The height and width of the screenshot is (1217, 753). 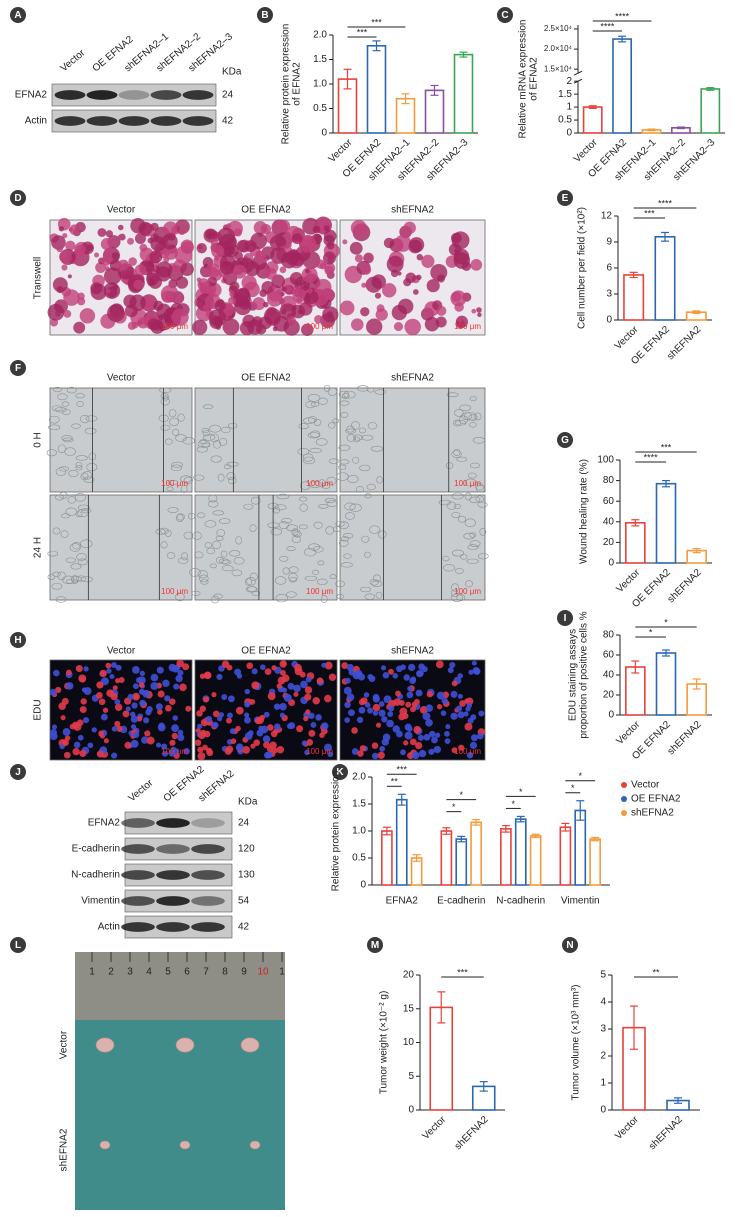 What do you see at coordinates (266, 210) in the screenshot?
I see `column-label: OE EFNA2` at bounding box center [266, 210].